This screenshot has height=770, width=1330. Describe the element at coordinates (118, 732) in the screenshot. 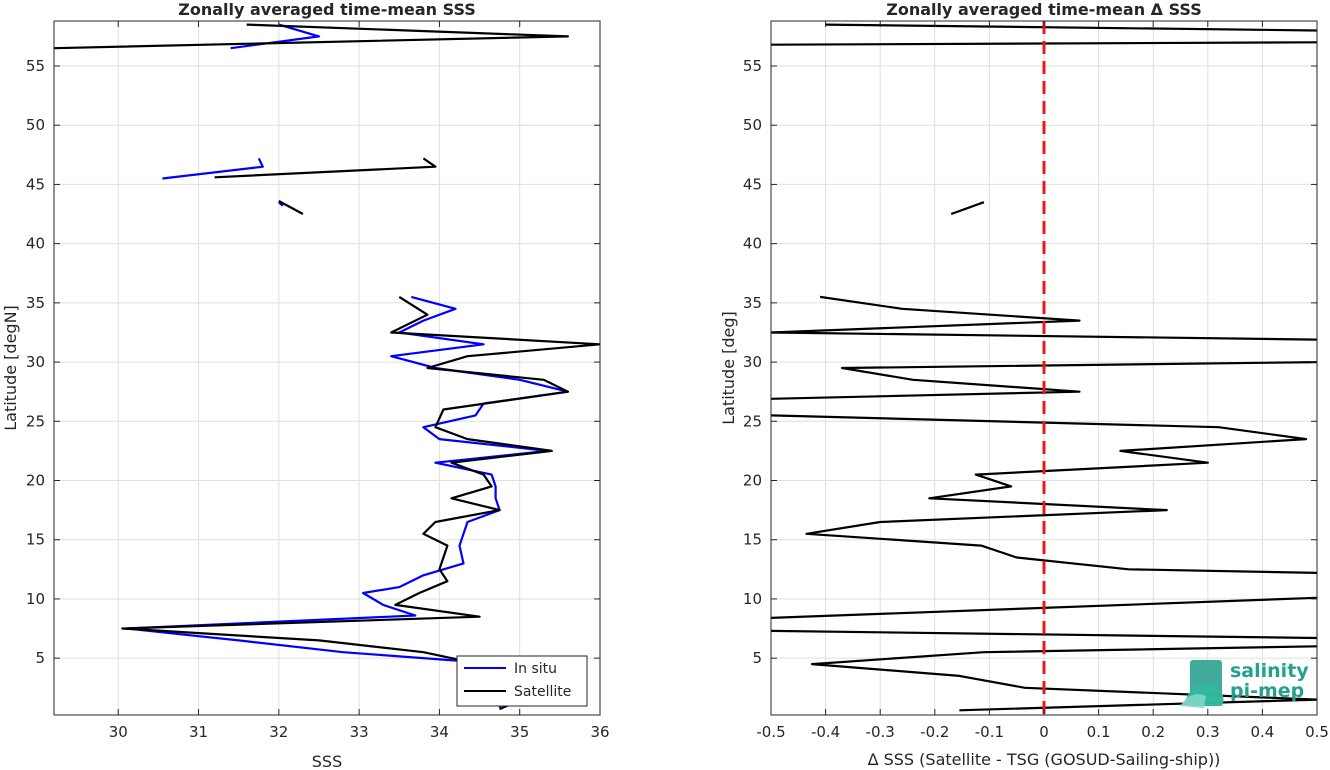

I see `x-tick-label-sss: 30` at that location.